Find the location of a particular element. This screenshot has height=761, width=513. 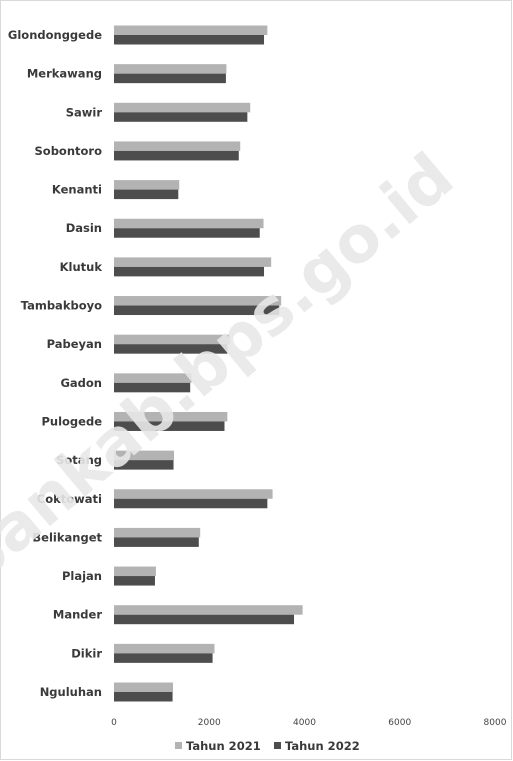

bar-2022-pulogede is located at coordinates (169, 426).